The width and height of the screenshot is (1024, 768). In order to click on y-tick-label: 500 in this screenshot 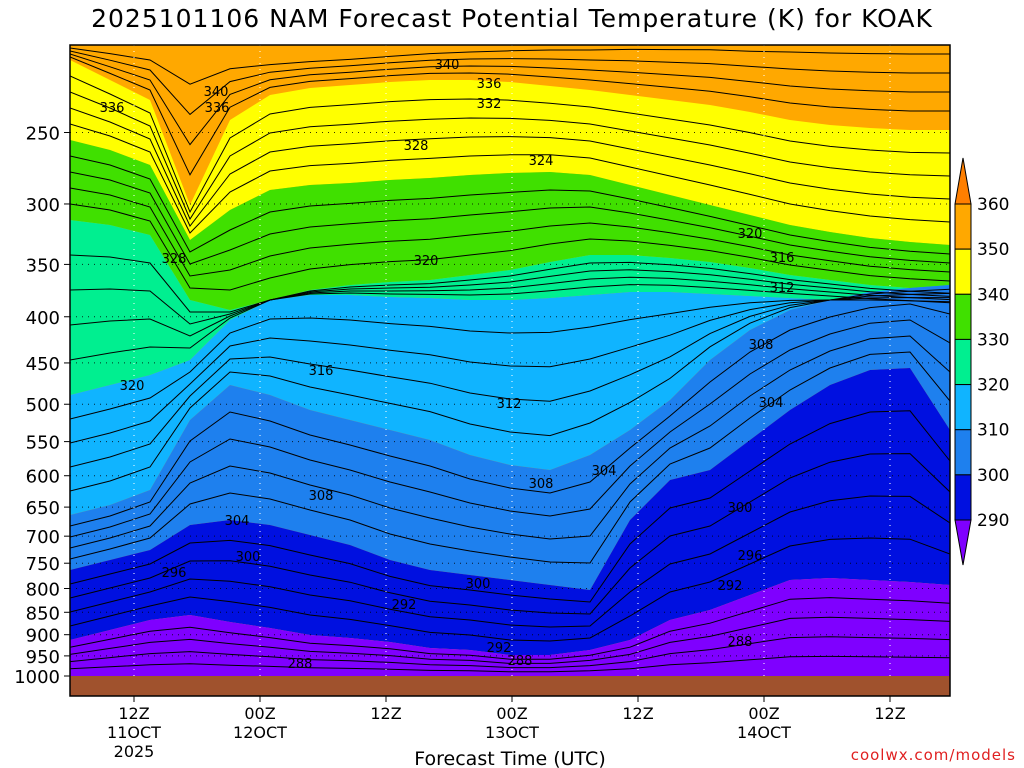, I will do `click(43, 405)`.